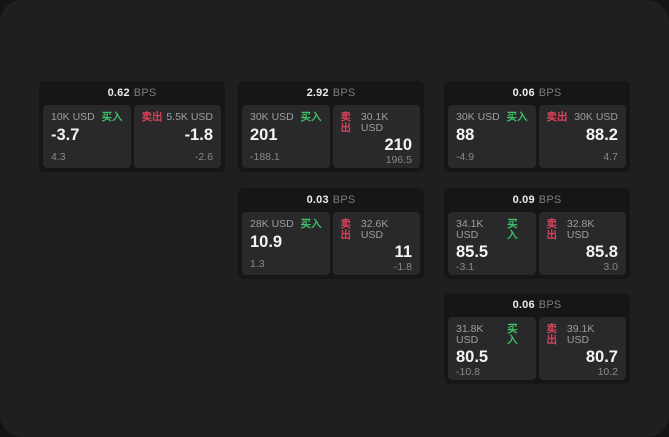 The width and height of the screenshot is (669, 437). I want to click on sell-amount: 39.1K USD, so click(580, 334).